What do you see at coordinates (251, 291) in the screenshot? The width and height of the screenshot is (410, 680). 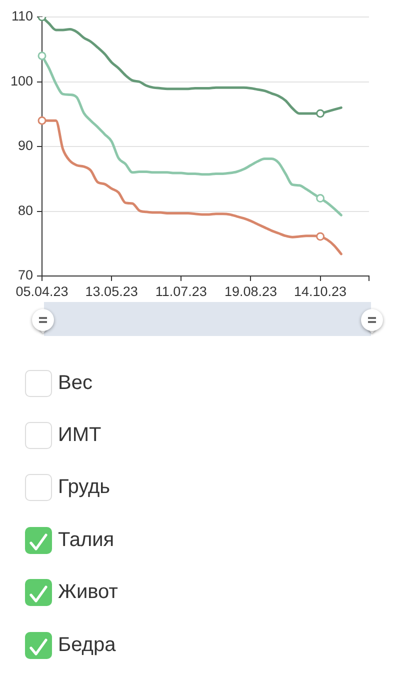 I see `x-tick-label: 19.08.23` at bounding box center [251, 291].